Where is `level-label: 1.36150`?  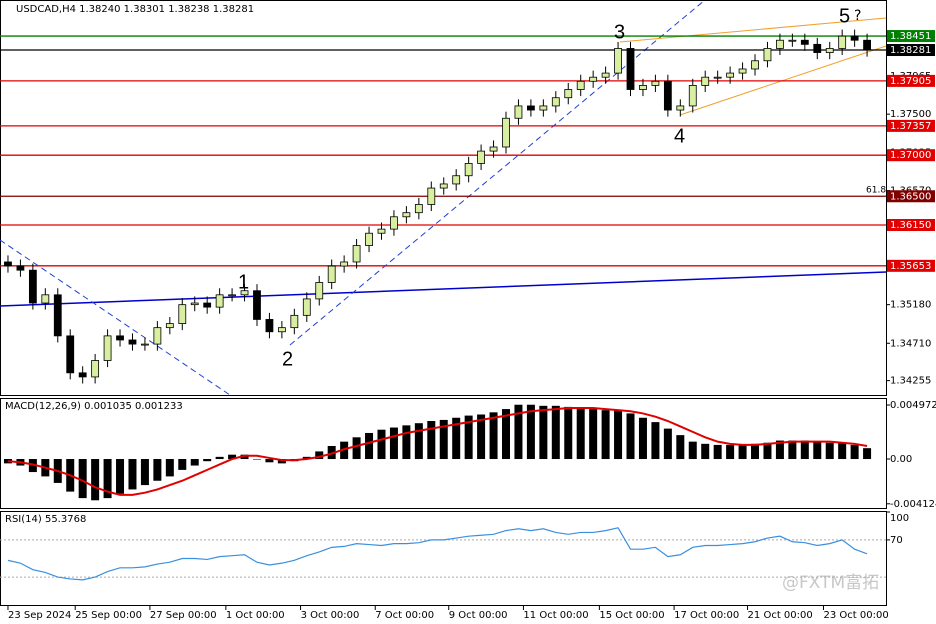
level-label: 1.36150 is located at coordinates (910, 225).